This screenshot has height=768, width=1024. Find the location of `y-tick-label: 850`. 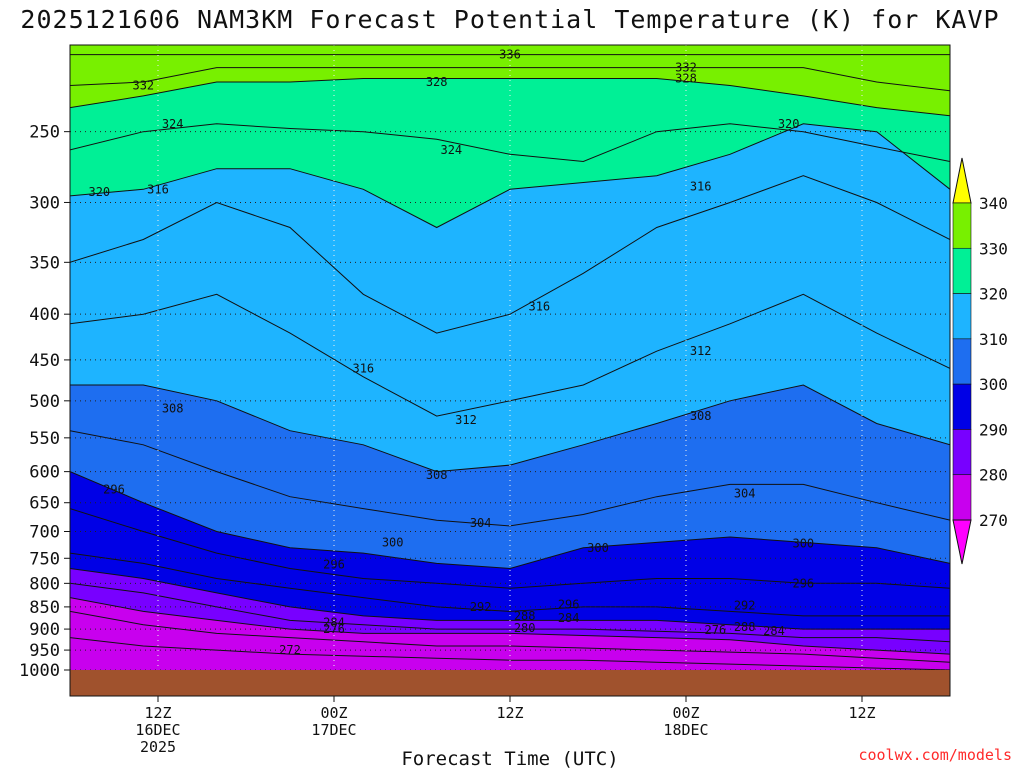

y-tick-label: 850 is located at coordinates (44, 608).